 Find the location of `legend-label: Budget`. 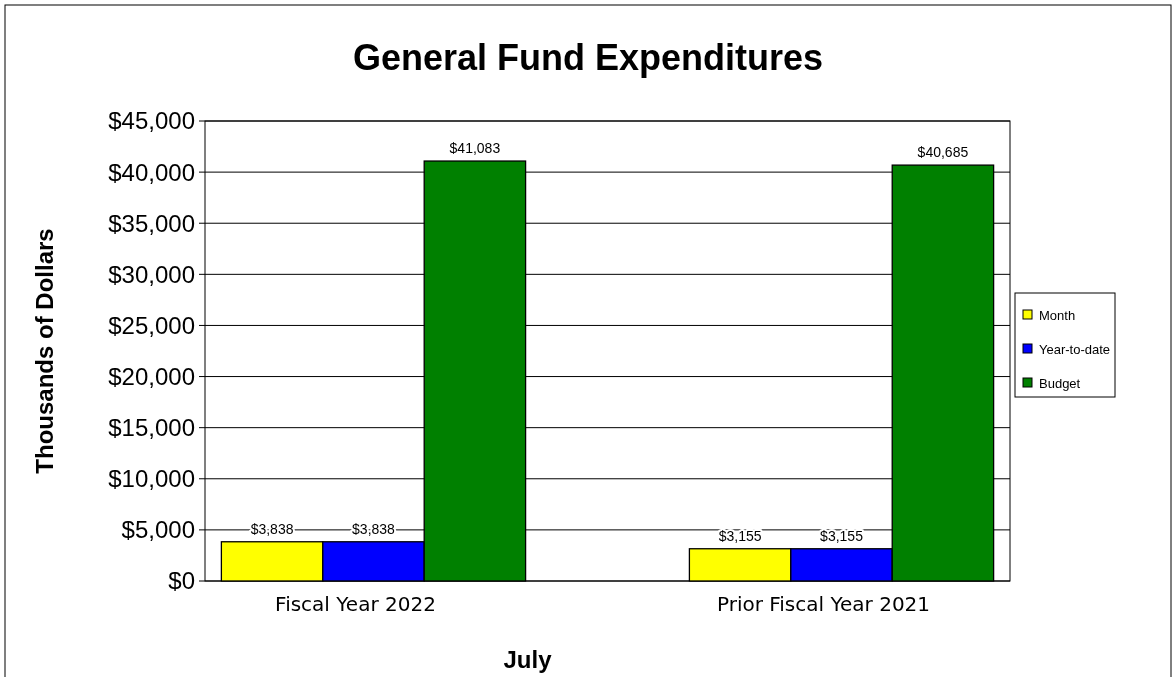

legend-label: Budget is located at coordinates (1060, 383).